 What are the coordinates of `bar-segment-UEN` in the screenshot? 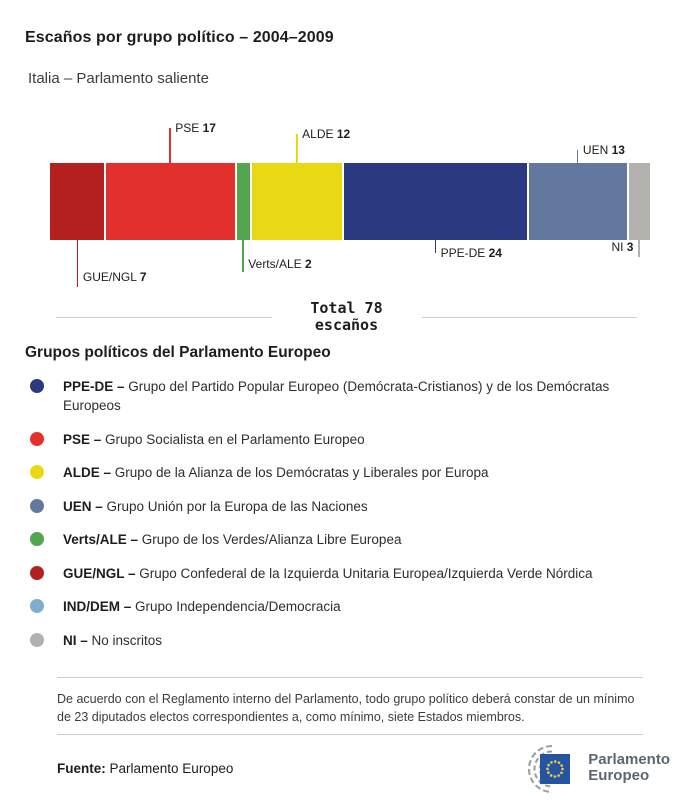 It's located at (576, 201).